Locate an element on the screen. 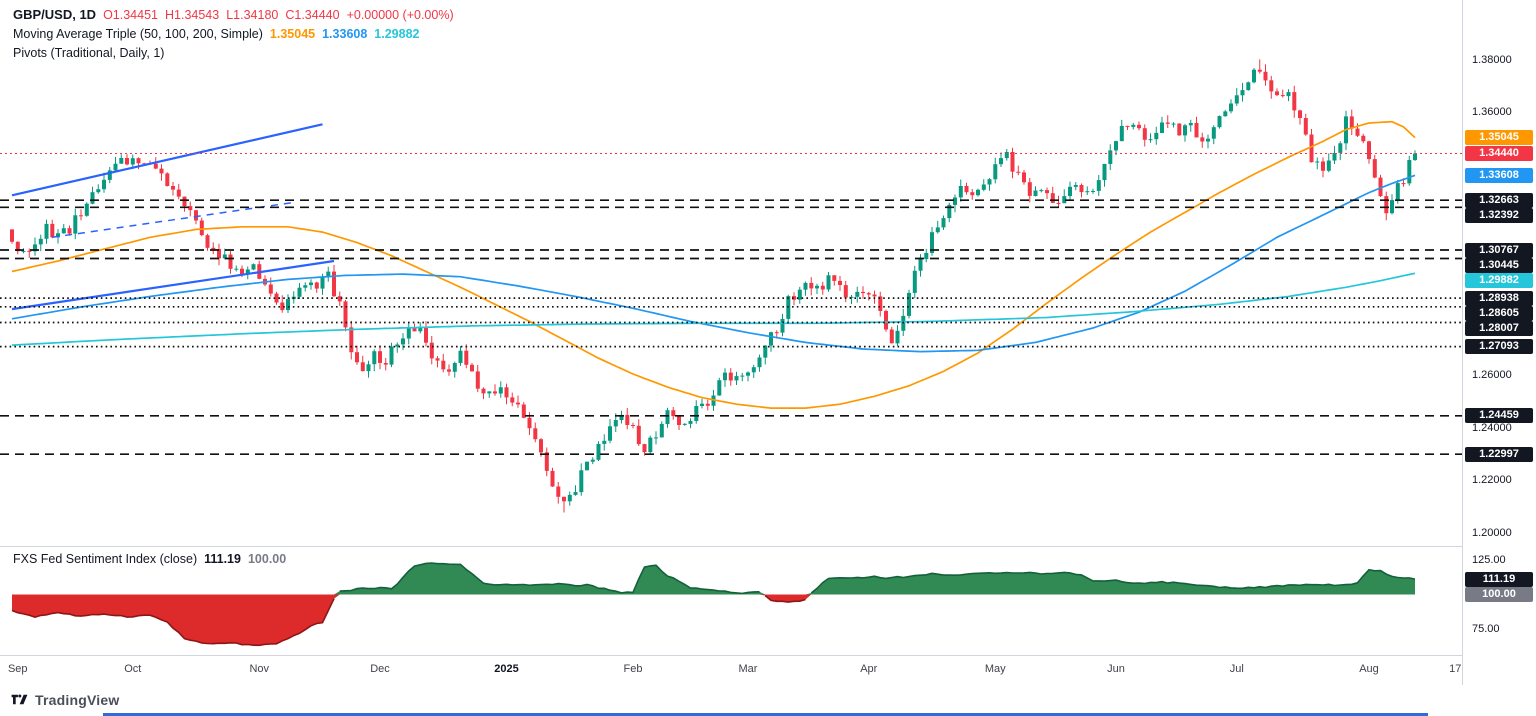  tradingview-brand-text: TradingView is located at coordinates (77, 699).